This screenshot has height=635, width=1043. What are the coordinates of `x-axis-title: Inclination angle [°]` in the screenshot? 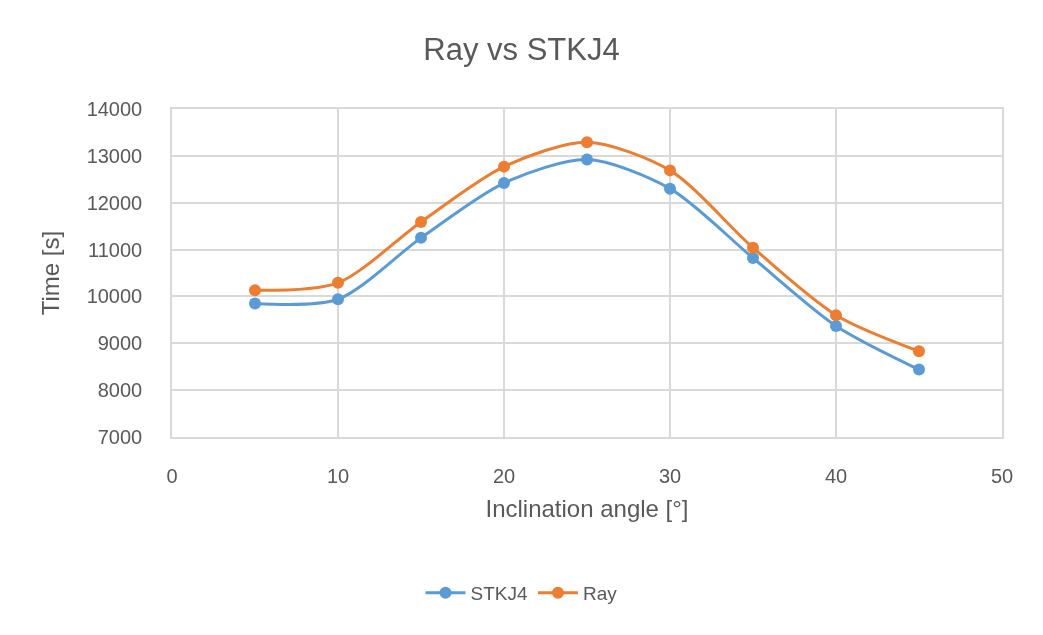 It's located at (587, 508).